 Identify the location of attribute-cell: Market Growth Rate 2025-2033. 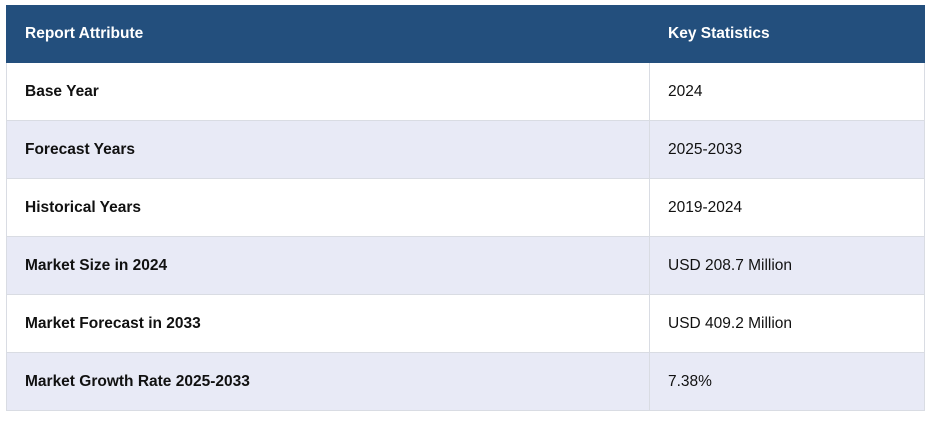
(328, 381).